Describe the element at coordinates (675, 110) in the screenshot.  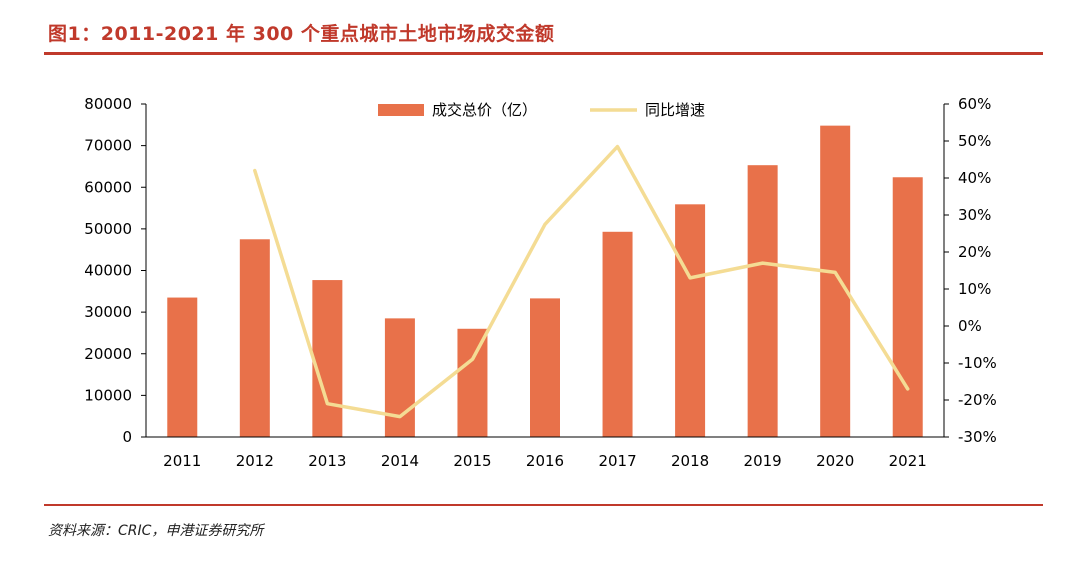
I see `legend-label-line: 同比增速` at that location.